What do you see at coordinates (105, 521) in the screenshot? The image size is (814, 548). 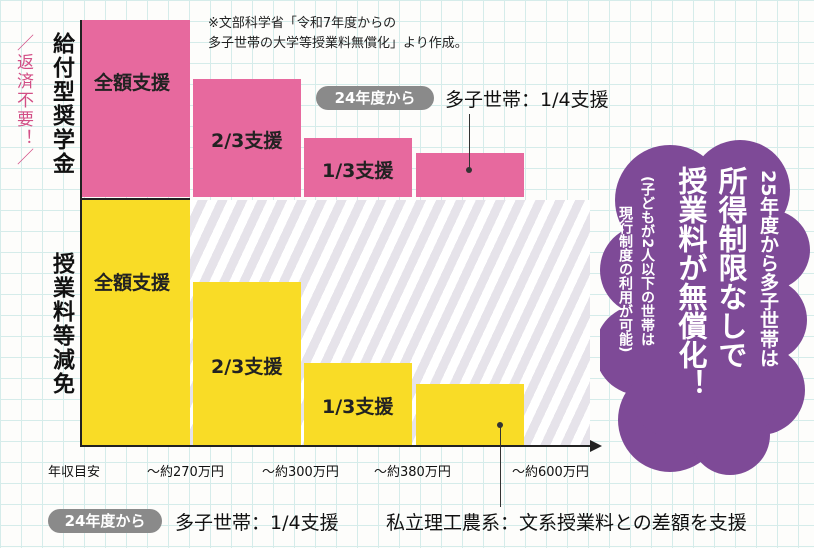 I see `bottom-year-badge: 24年度から` at bounding box center [105, 521].